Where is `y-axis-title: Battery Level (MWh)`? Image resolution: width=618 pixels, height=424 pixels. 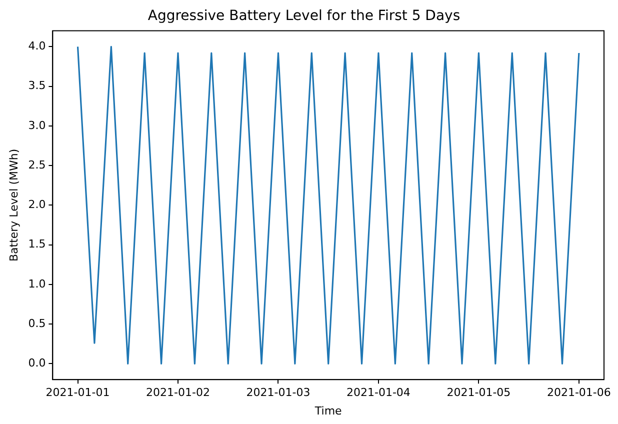 y-axis-title: Battery Level (MWh) is located at coordinates (13, 205).